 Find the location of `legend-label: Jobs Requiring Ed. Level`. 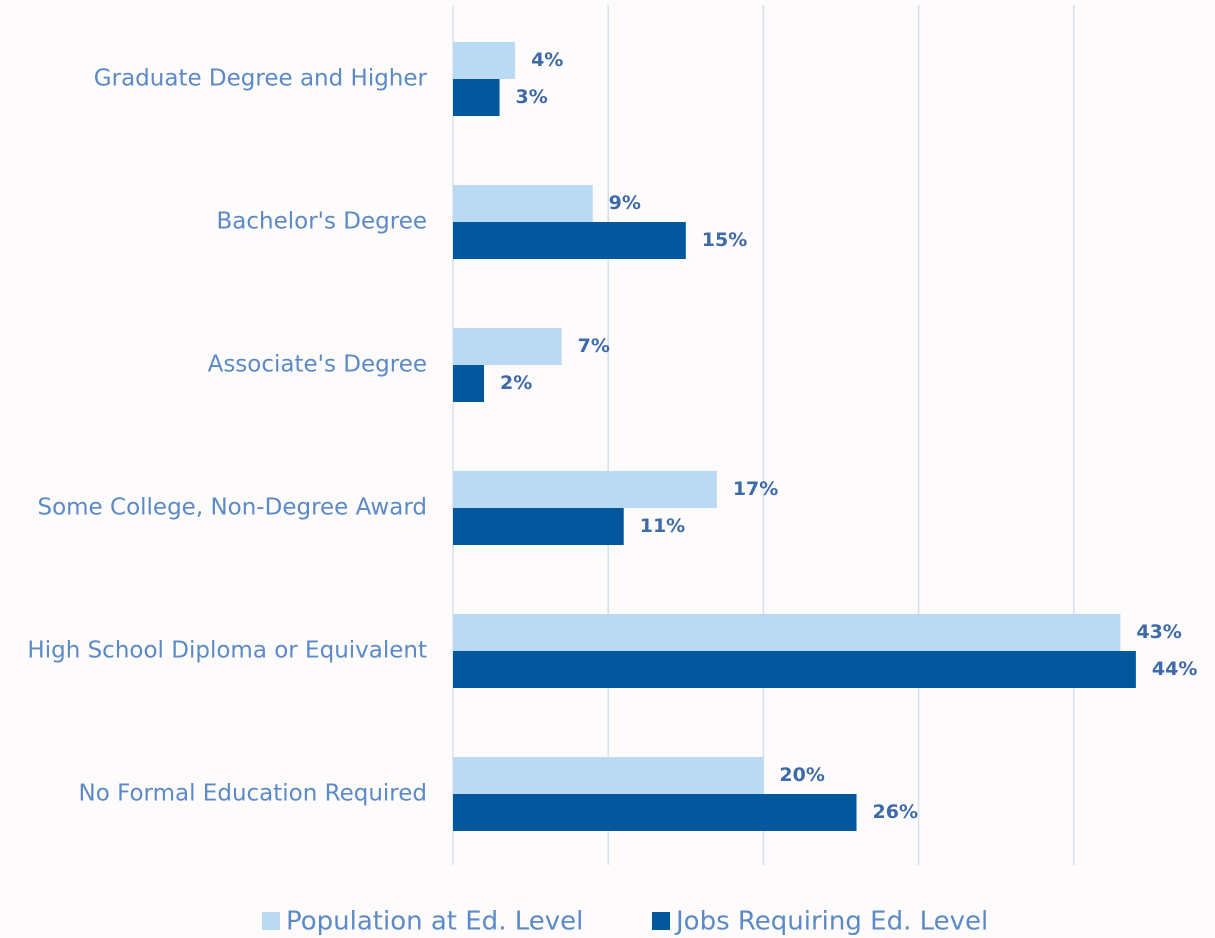

legend-label: Jobs Requiring Ed. Level is located at coordinates (831, 922).